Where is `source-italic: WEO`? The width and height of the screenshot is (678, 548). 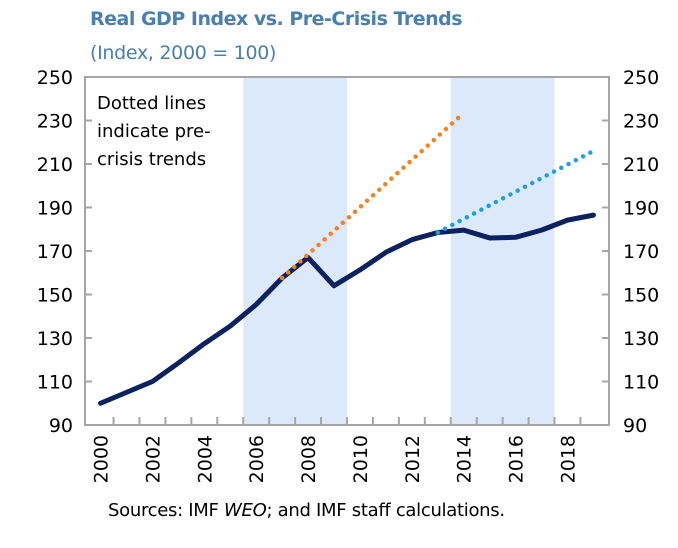
source-italic: WEO is located at coordinates (245, 510).